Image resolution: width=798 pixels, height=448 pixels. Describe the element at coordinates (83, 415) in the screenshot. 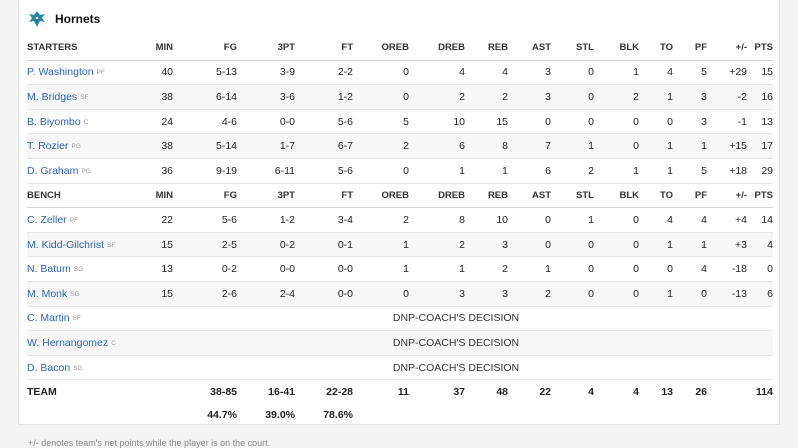

I see `empty-cell` at that location.